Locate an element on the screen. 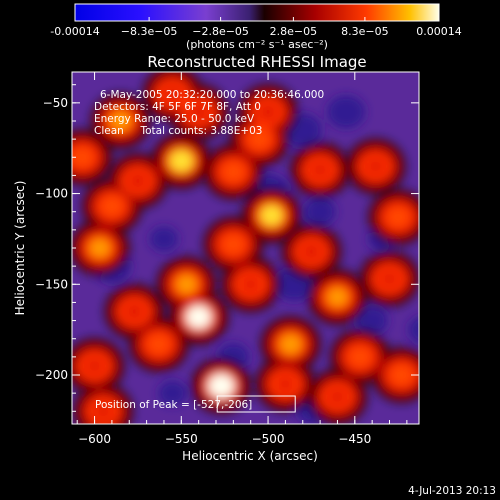 This screenshot has height=500, width=500. chart-title: Reconstructed RHESSI Image is located at coordinates (256, 62).